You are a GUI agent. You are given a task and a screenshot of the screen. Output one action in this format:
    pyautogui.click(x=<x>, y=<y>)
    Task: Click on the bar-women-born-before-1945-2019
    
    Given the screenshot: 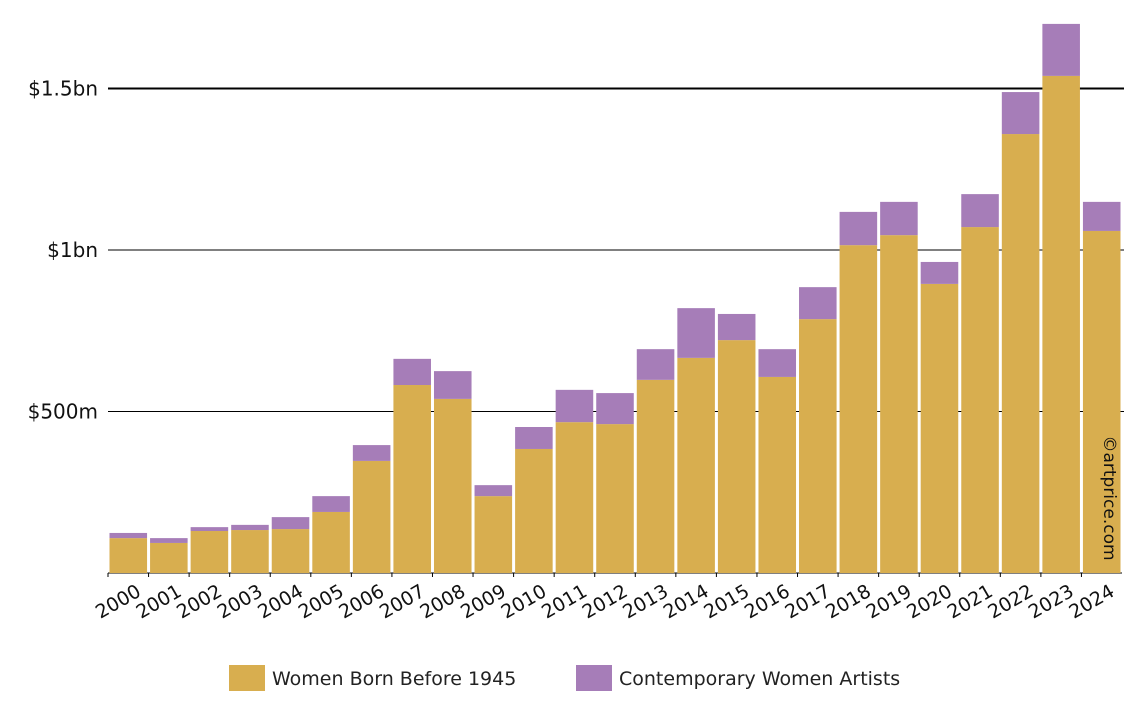 What is the action you would take?
    pyautogui.click(x=899, y=404)
    